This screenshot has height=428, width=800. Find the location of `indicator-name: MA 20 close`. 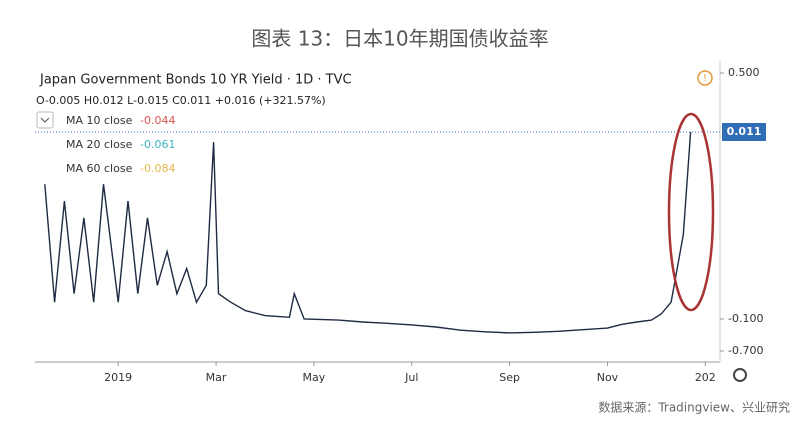

indicator-name: MA 20 close is located at coordinates (99, 144).